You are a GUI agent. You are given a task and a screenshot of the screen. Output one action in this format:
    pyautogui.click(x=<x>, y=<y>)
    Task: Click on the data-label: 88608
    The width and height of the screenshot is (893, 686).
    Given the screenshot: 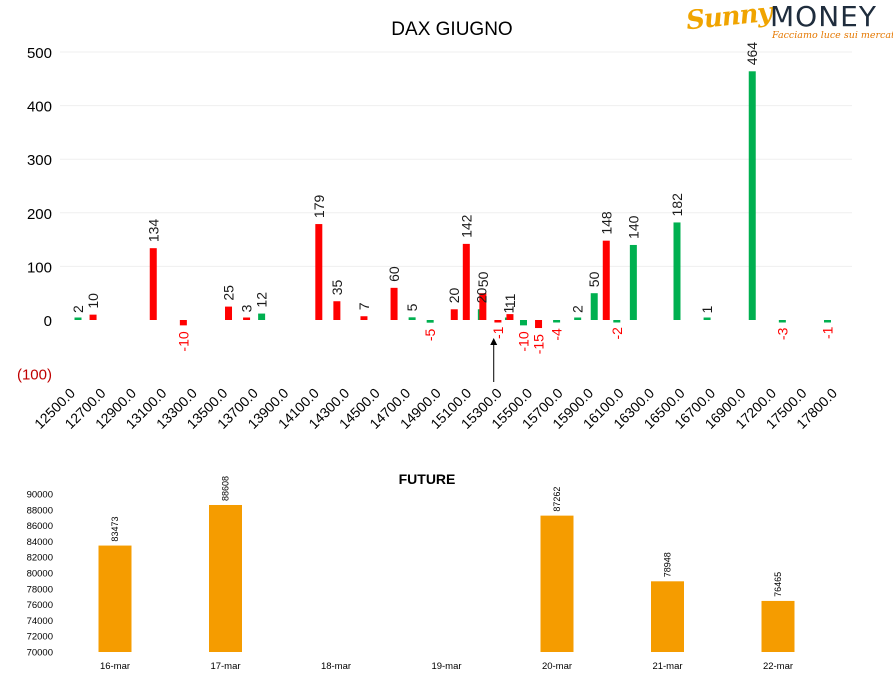 What is the action you would take?
    pyautogui.click(x=226, y=488)
    